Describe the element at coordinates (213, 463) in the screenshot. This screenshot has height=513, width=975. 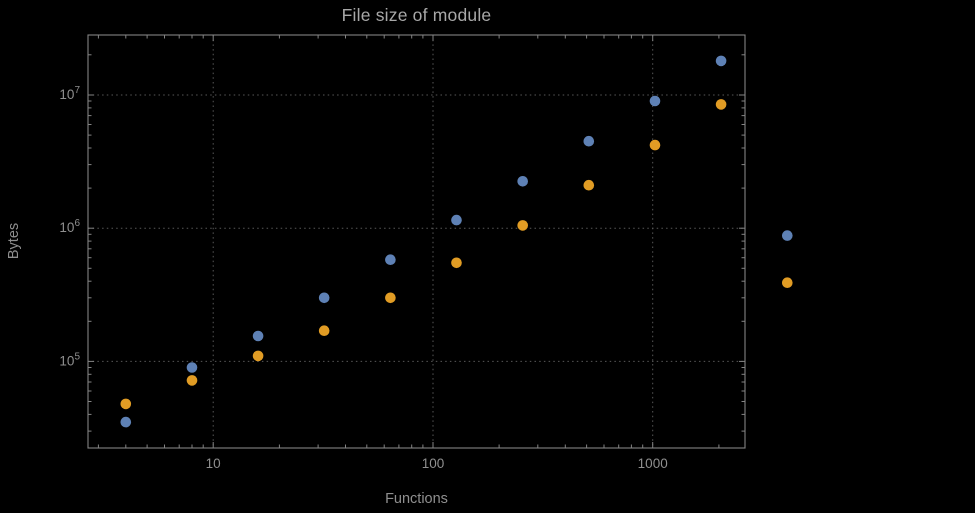
I see `x-tick-label: 10` at that location.